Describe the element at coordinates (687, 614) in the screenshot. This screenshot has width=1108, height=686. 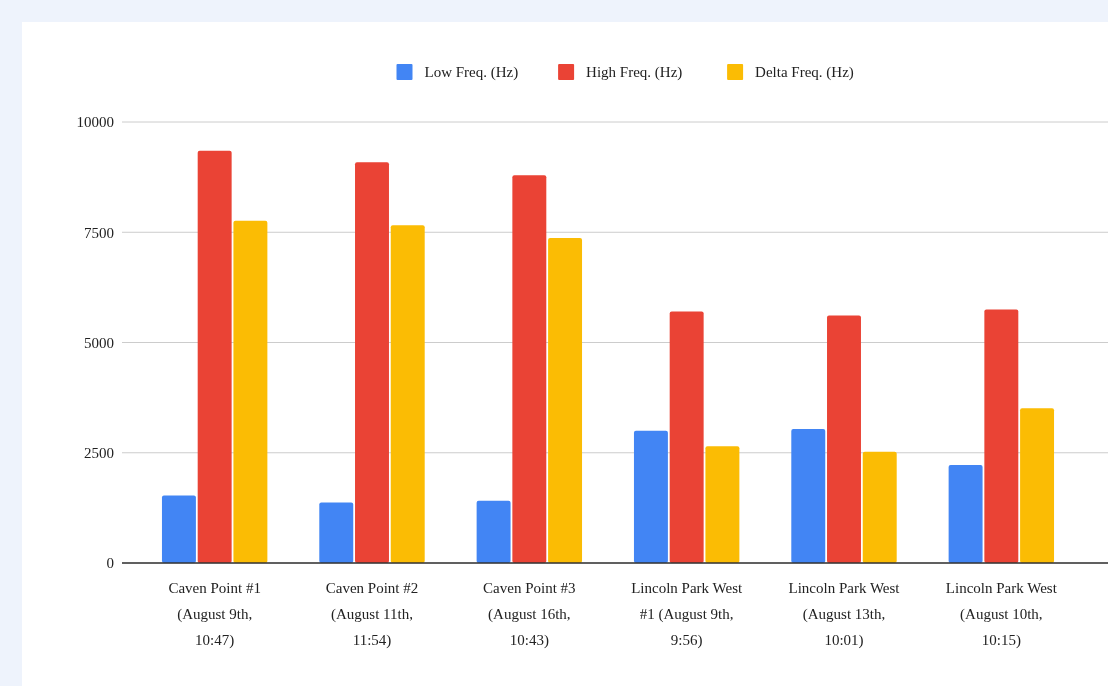
I see `x-tick-label: Lincoln Park West #1 (August 9th, 9:56)` at that location.